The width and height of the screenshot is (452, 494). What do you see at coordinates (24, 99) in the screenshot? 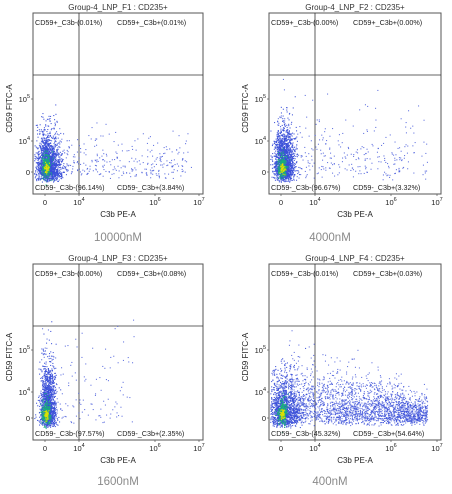
I see `y-tick-label: 105` at bounding box center [24, 99].